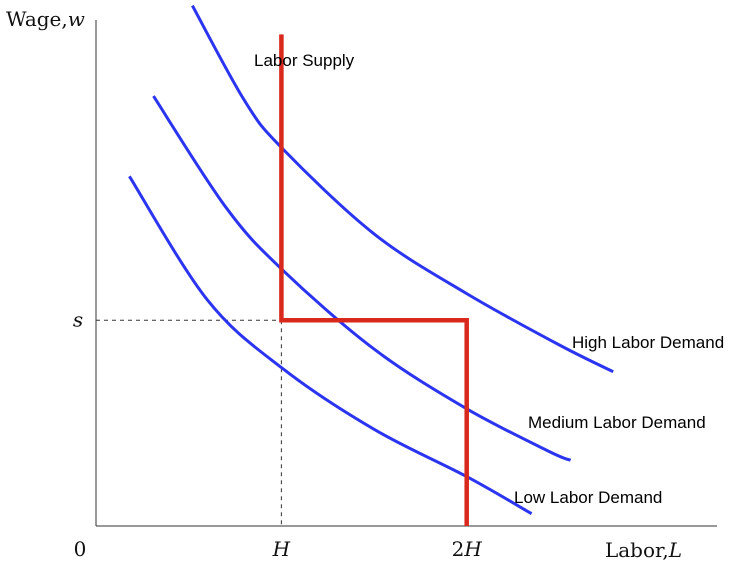  Describe the element at coordinates (45, 19) in the screenshot. I see `y-axis-label: Wage,w` at that location.